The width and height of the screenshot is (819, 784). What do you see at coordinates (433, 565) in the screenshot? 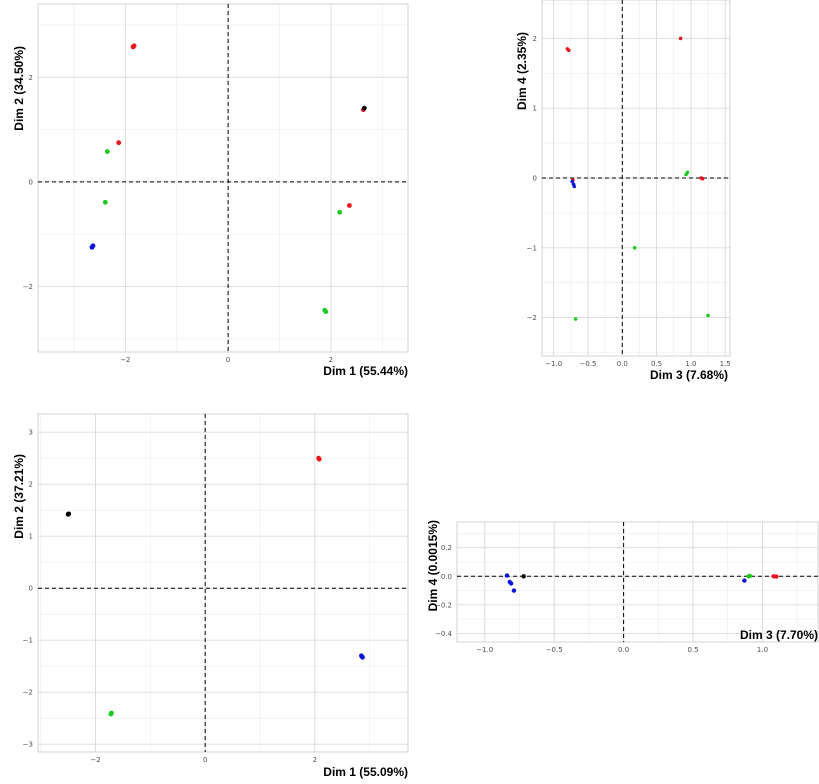
I see `y-axis-title: Dim 4 (0.0015%)` at bounding box center [433, 565].